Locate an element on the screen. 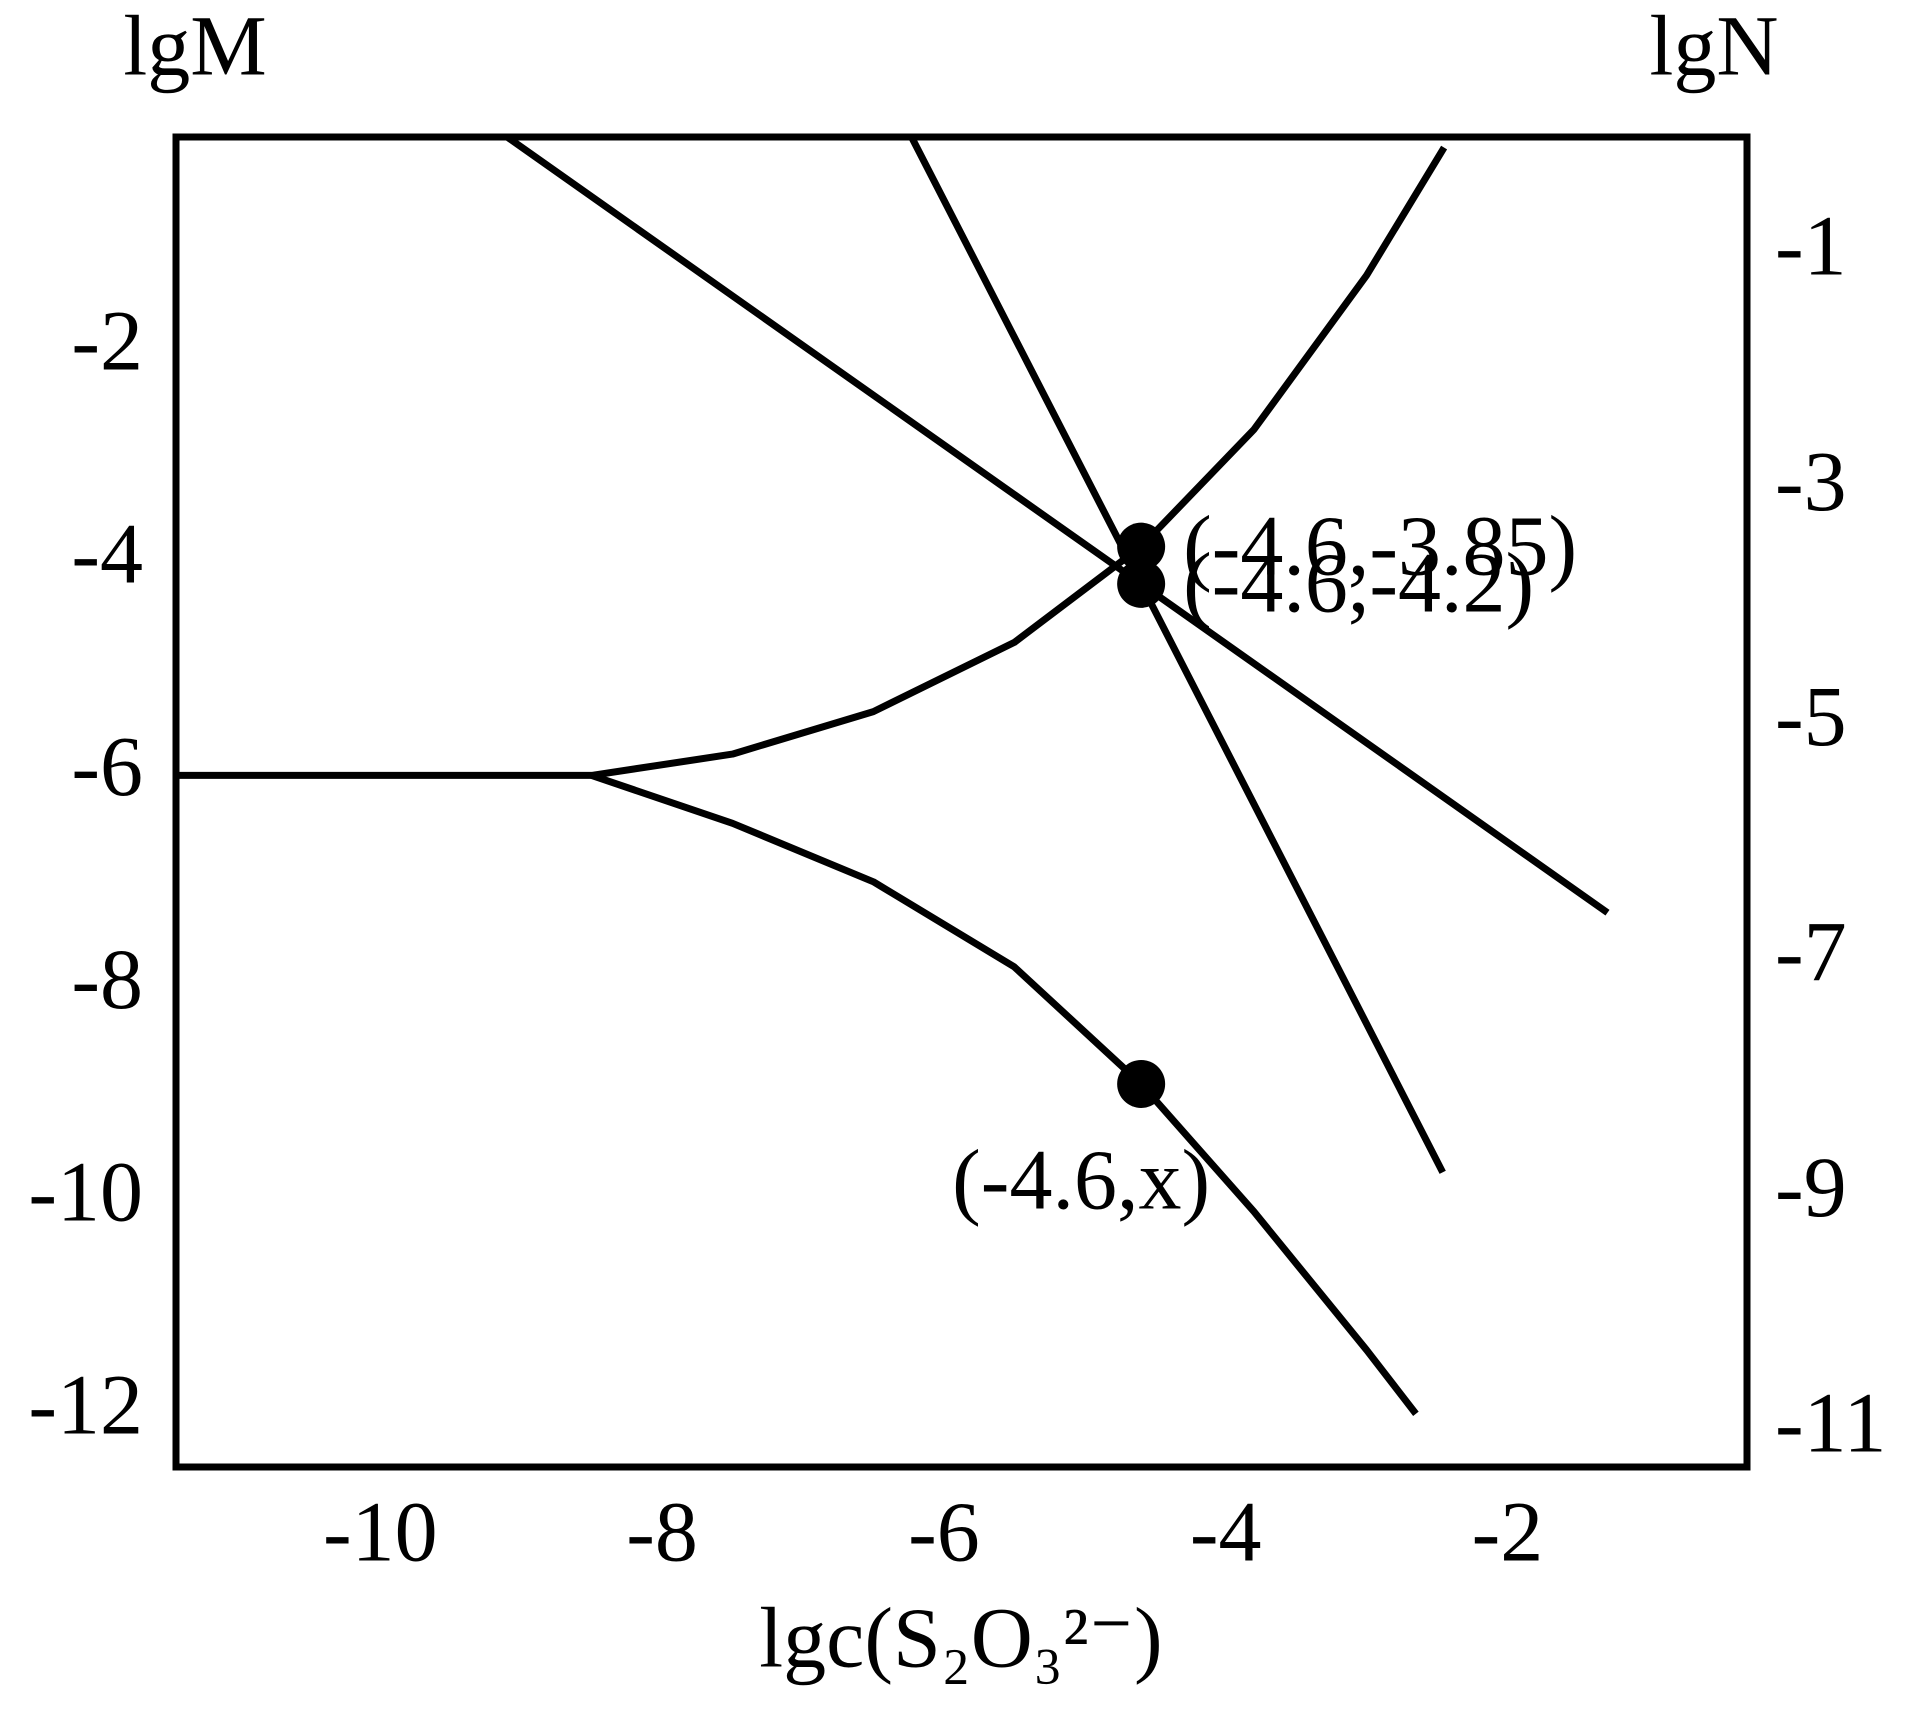 Image resolution: width=1906 pixels, height=1718 pixels. point-annotation: (-4.6,x) is located at coordinates (1081, 1180).